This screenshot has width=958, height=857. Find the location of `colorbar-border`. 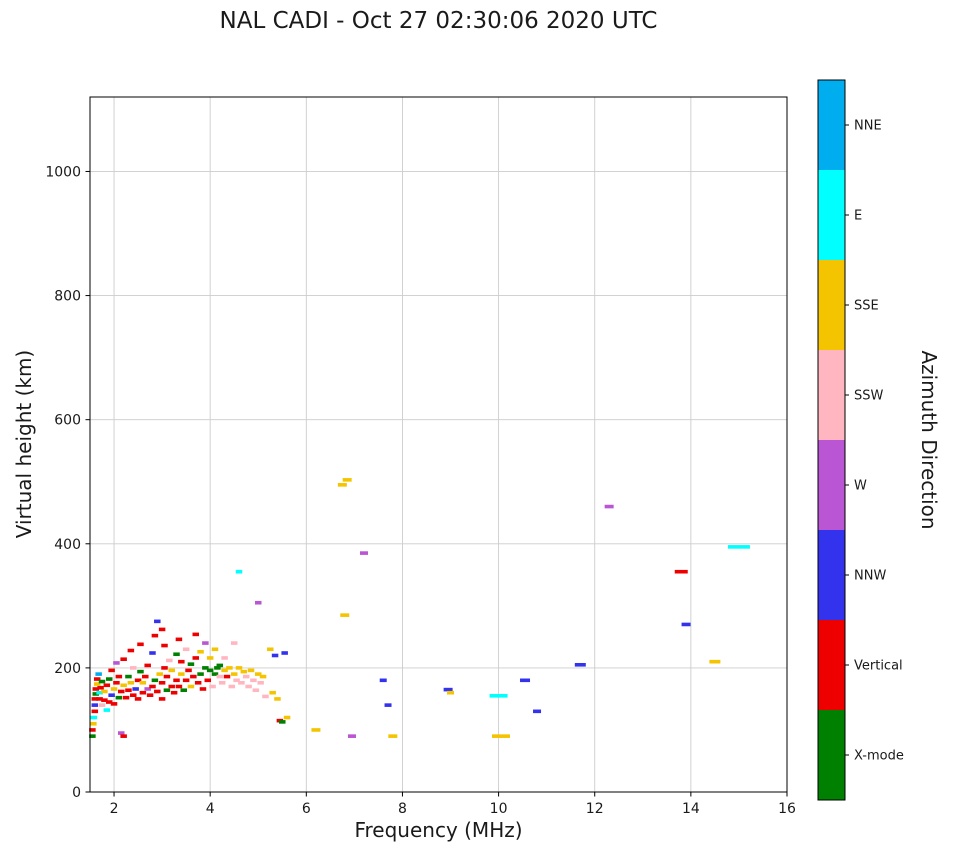

colorbar-border is located at coordinates (831, 440).